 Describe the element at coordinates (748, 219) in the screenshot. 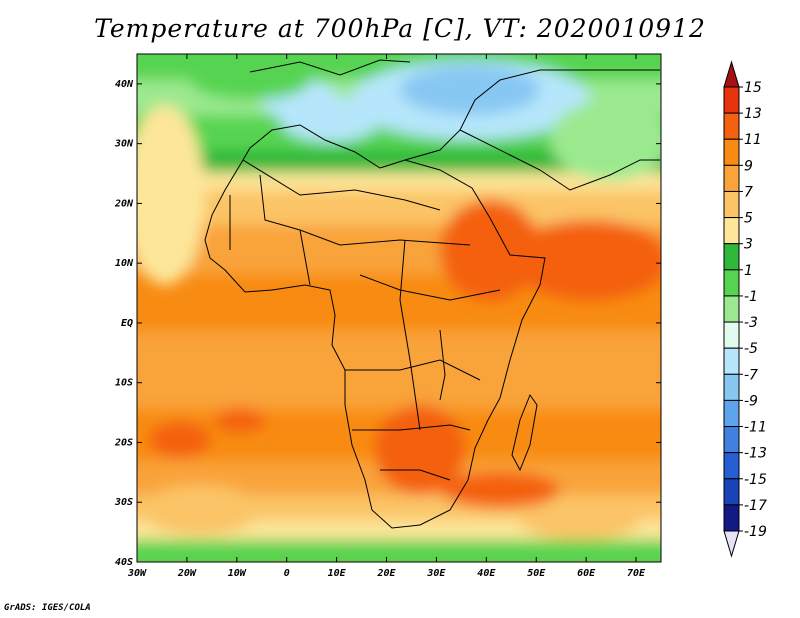

I see `colorbar-label: 5` at that location.